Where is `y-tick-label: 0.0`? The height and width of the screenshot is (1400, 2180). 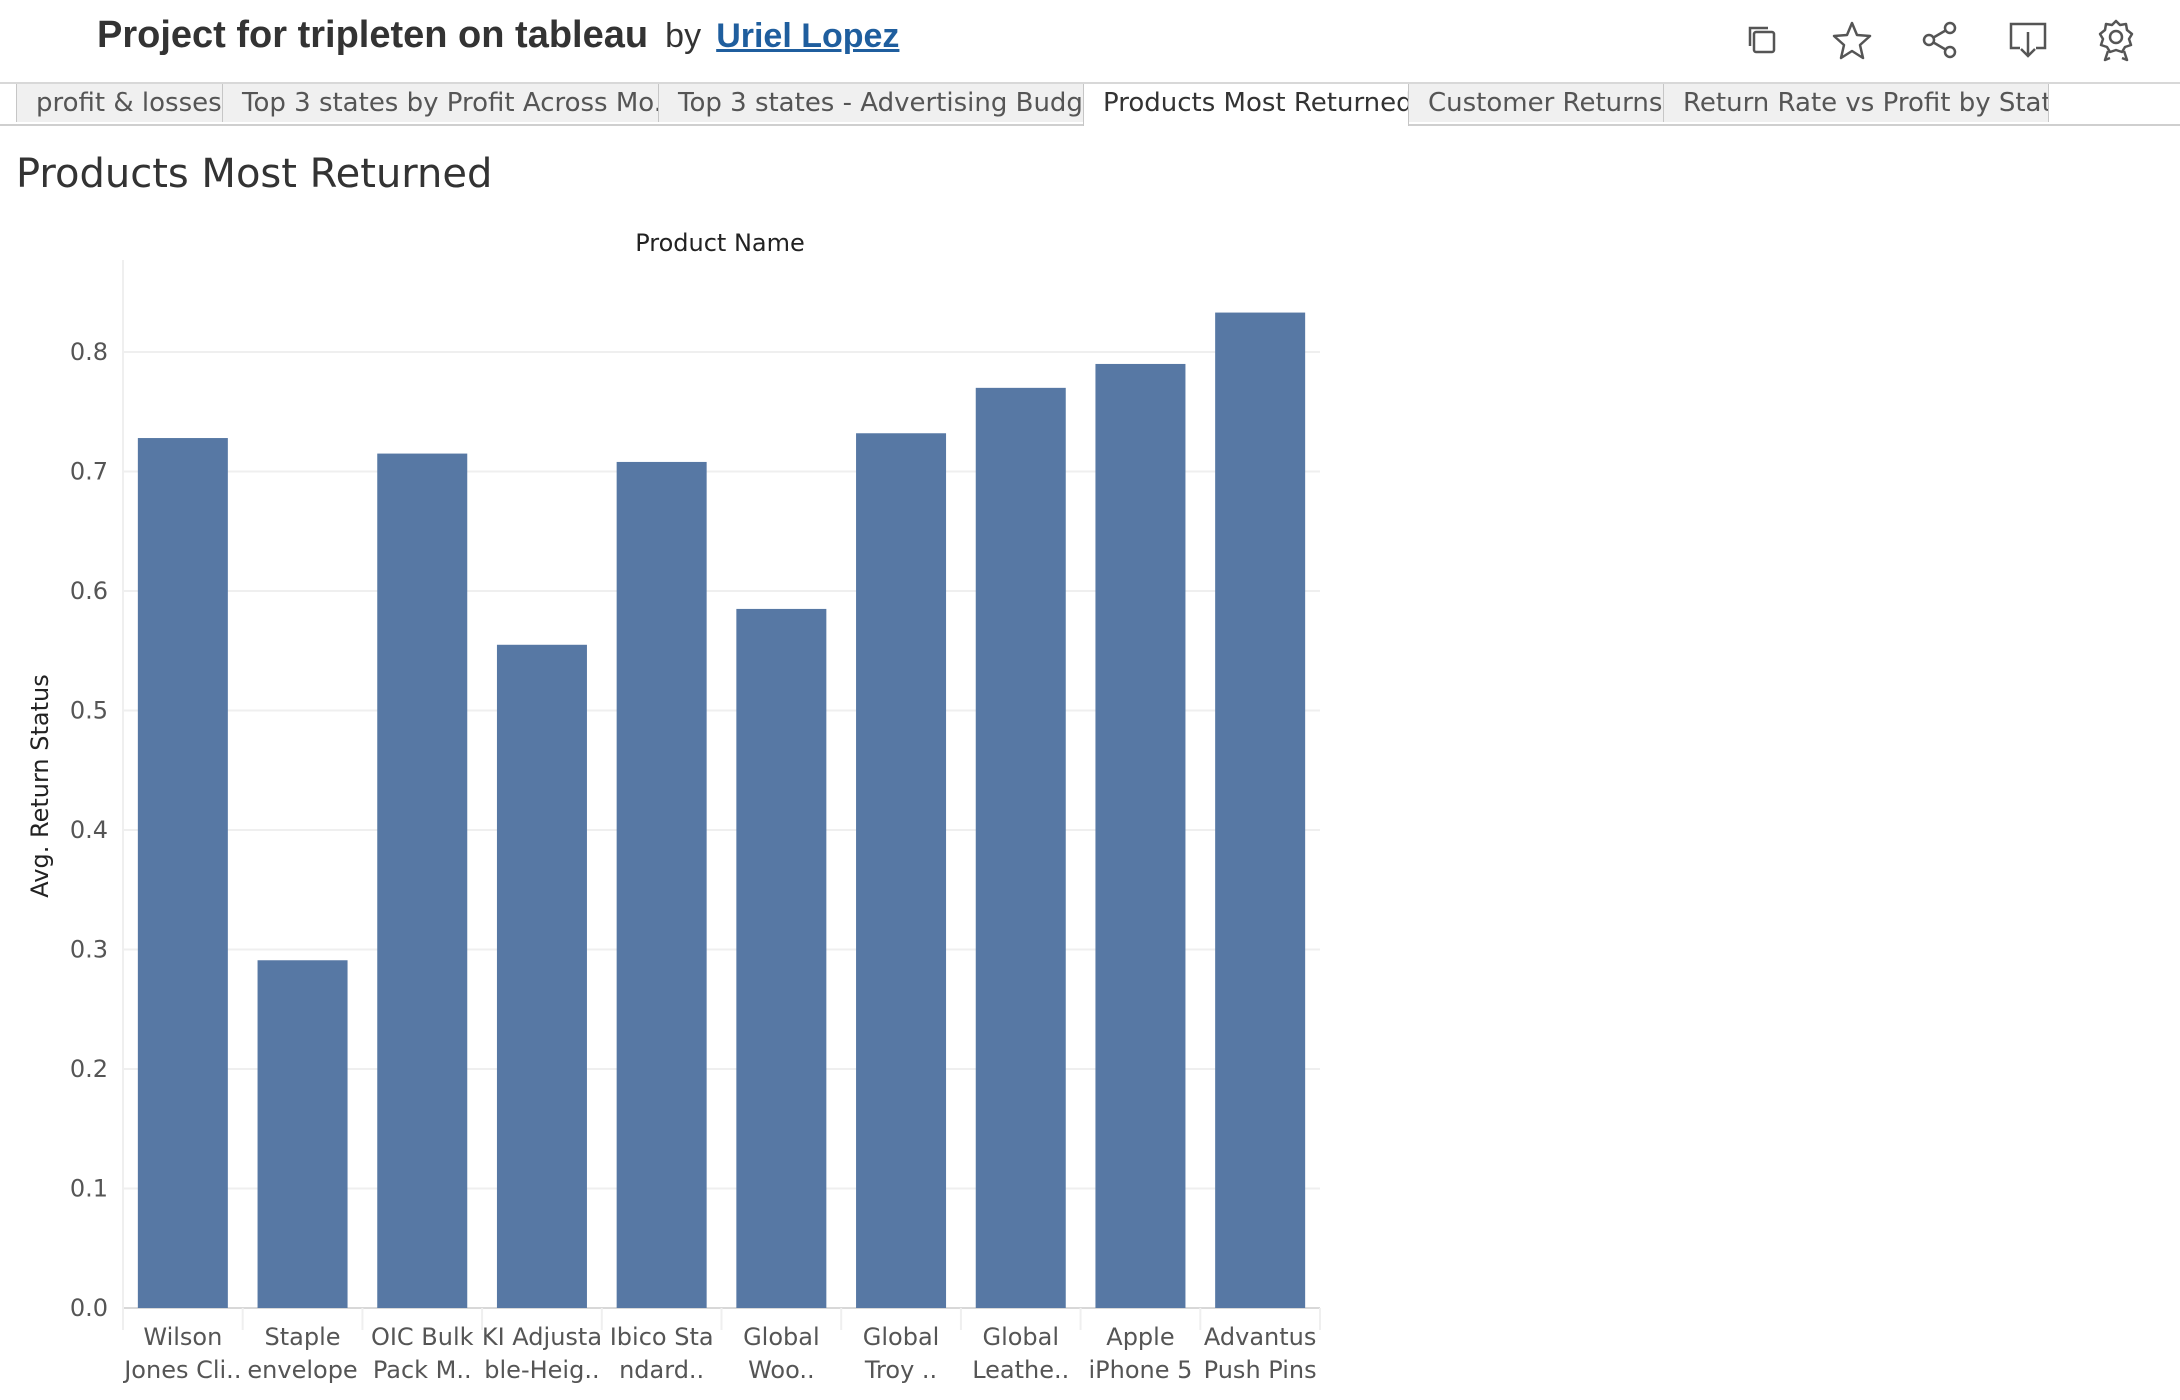
y-tick-label: 0.0 is located at coordinates (89, 1308).